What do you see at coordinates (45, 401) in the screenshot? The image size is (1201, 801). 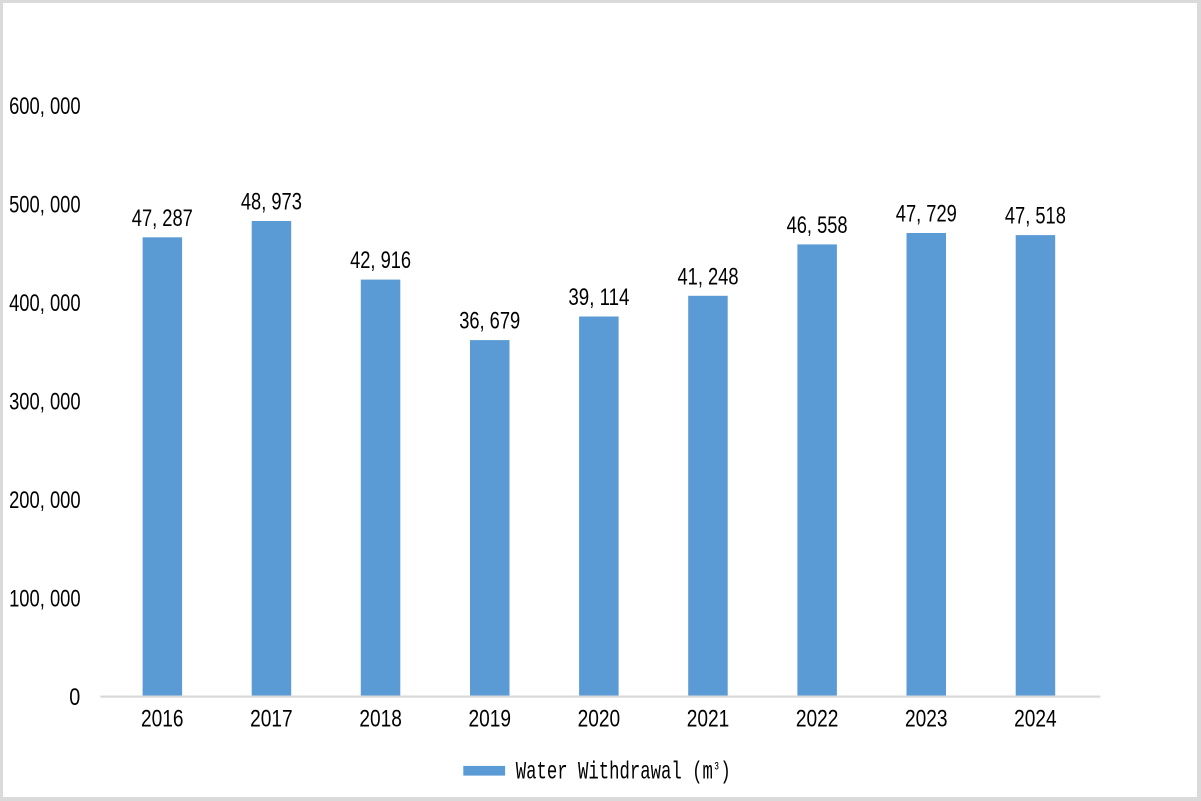 I see `svg-text: 300, 000` at bounding box center [45, 401].